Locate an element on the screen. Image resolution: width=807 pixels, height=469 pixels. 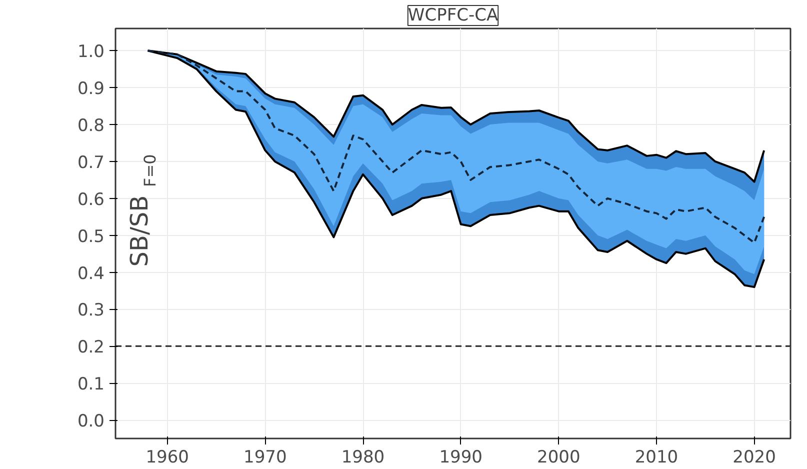
y-tick-label: 0.8 is located at coordinates (91, 126).